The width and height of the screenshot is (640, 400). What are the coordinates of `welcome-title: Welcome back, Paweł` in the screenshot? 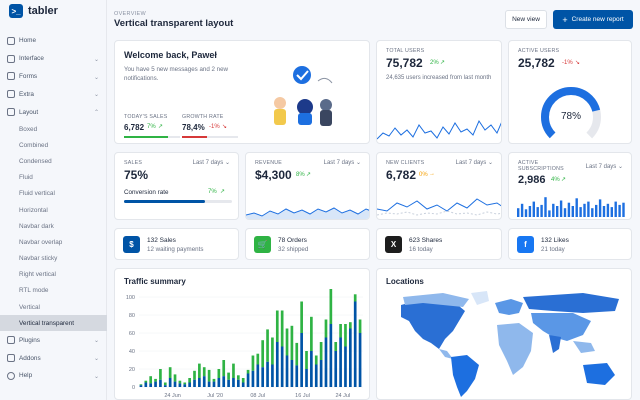 It's located at (170, 55).